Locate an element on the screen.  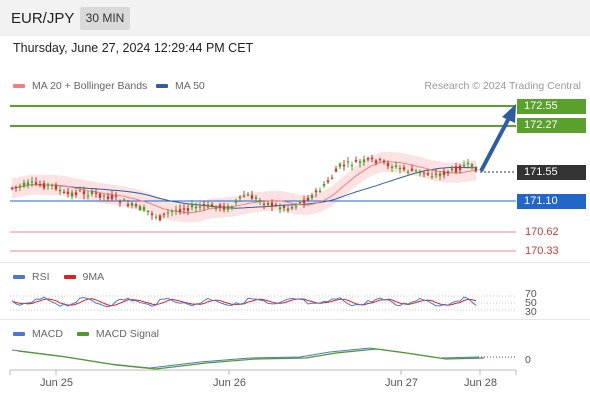
candlesticks is located at coordinates (244, 188).